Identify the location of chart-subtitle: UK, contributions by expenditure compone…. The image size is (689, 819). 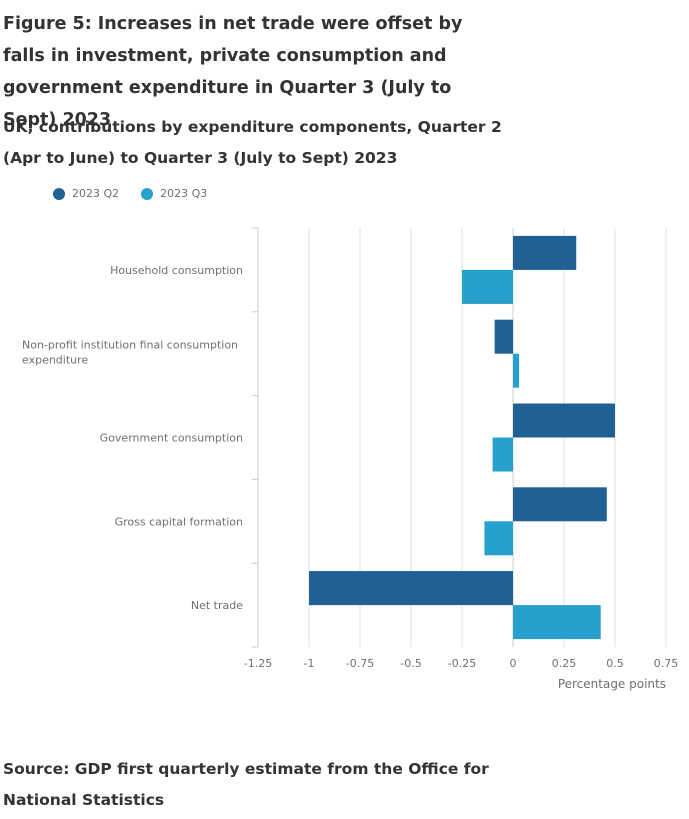
(252, 142).